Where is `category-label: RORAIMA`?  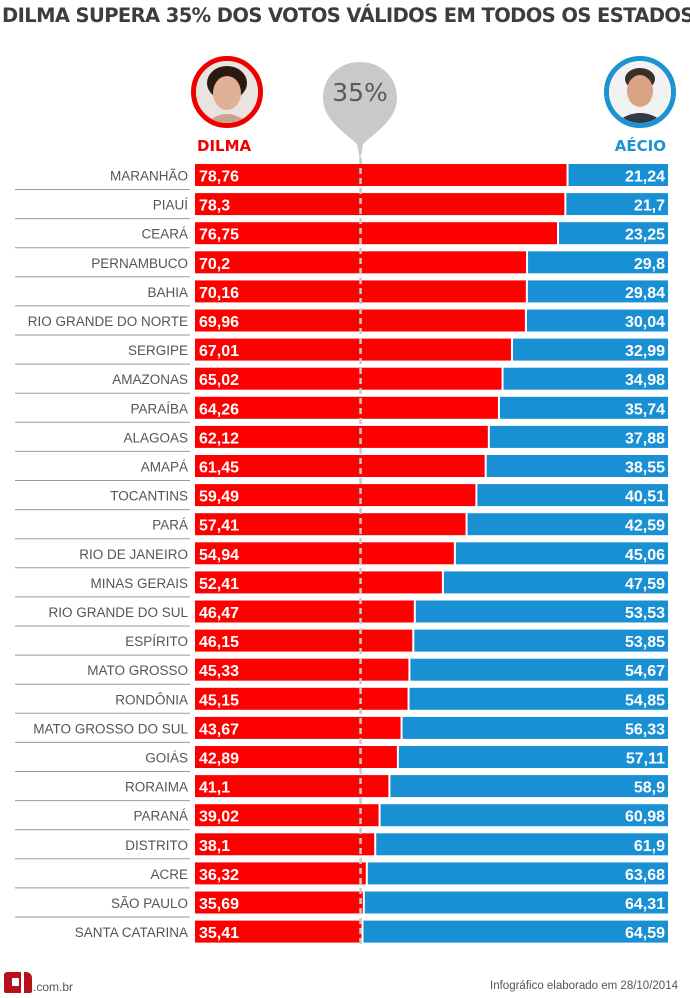 category-label: RORAIMA is located at coordinates (156, 787).